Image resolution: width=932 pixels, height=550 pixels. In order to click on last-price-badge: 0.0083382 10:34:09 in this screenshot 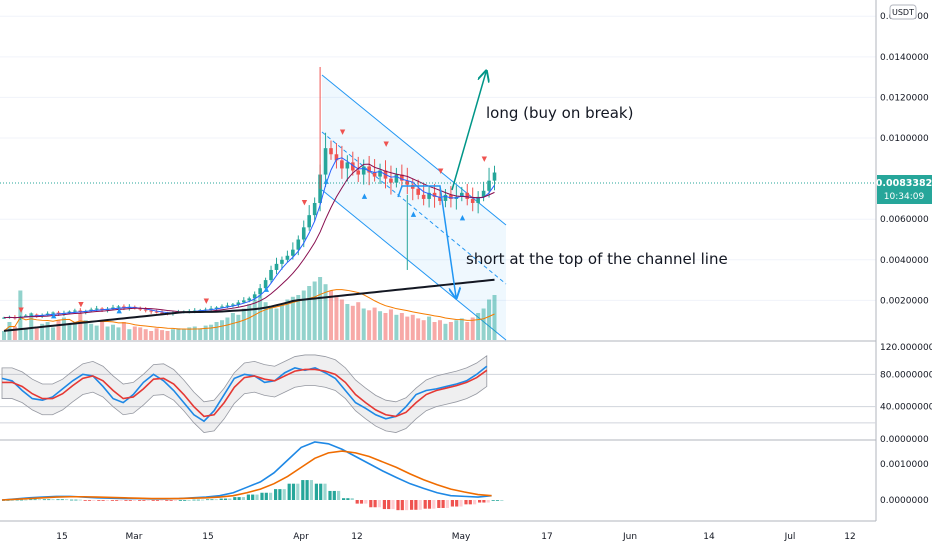, I will do `click(904, 189)`.